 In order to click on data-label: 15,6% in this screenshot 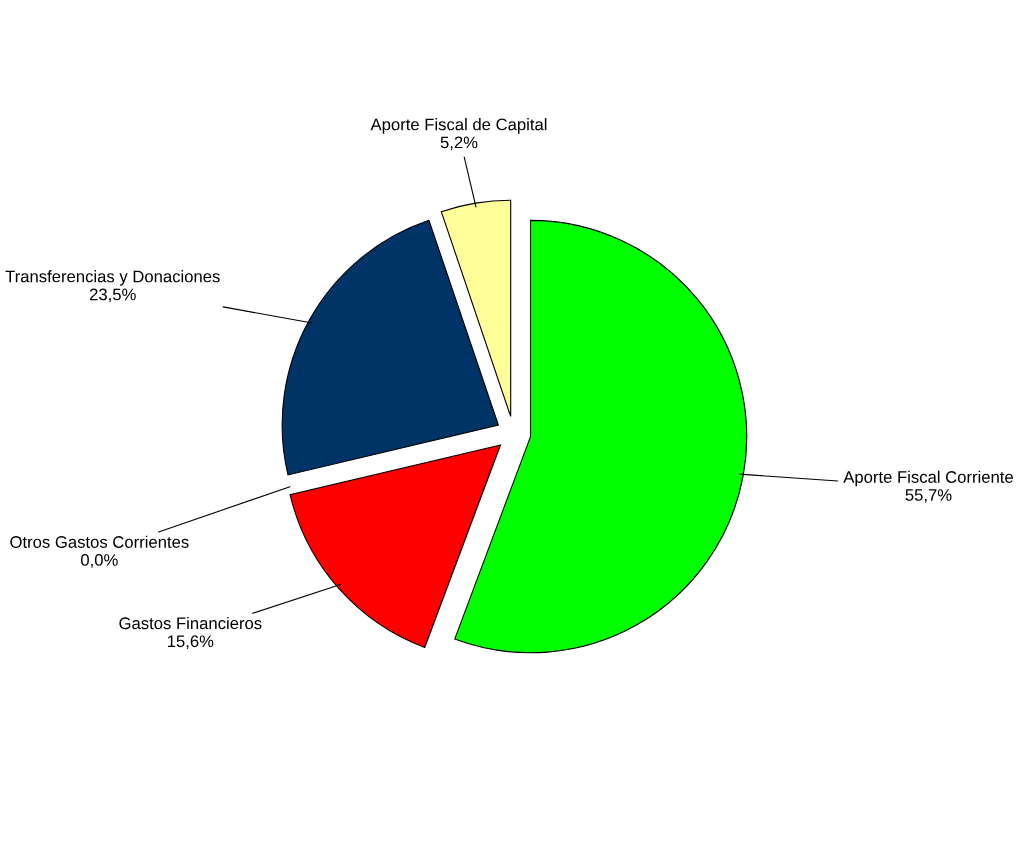, I will do `click(190, 642)`.